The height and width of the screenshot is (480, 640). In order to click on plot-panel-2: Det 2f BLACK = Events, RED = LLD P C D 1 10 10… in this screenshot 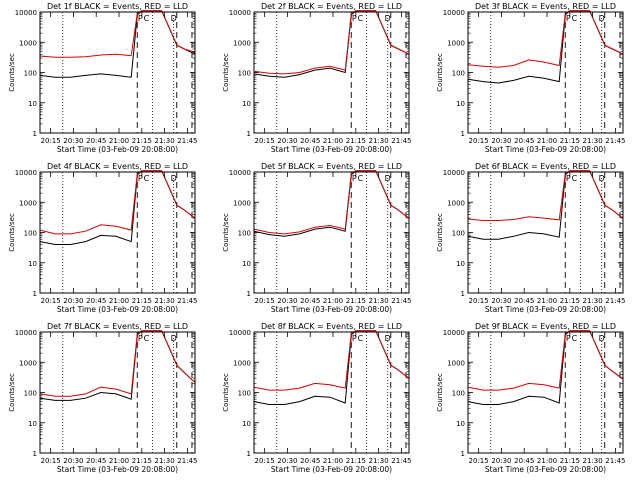, I will do `click(316, 78)`.